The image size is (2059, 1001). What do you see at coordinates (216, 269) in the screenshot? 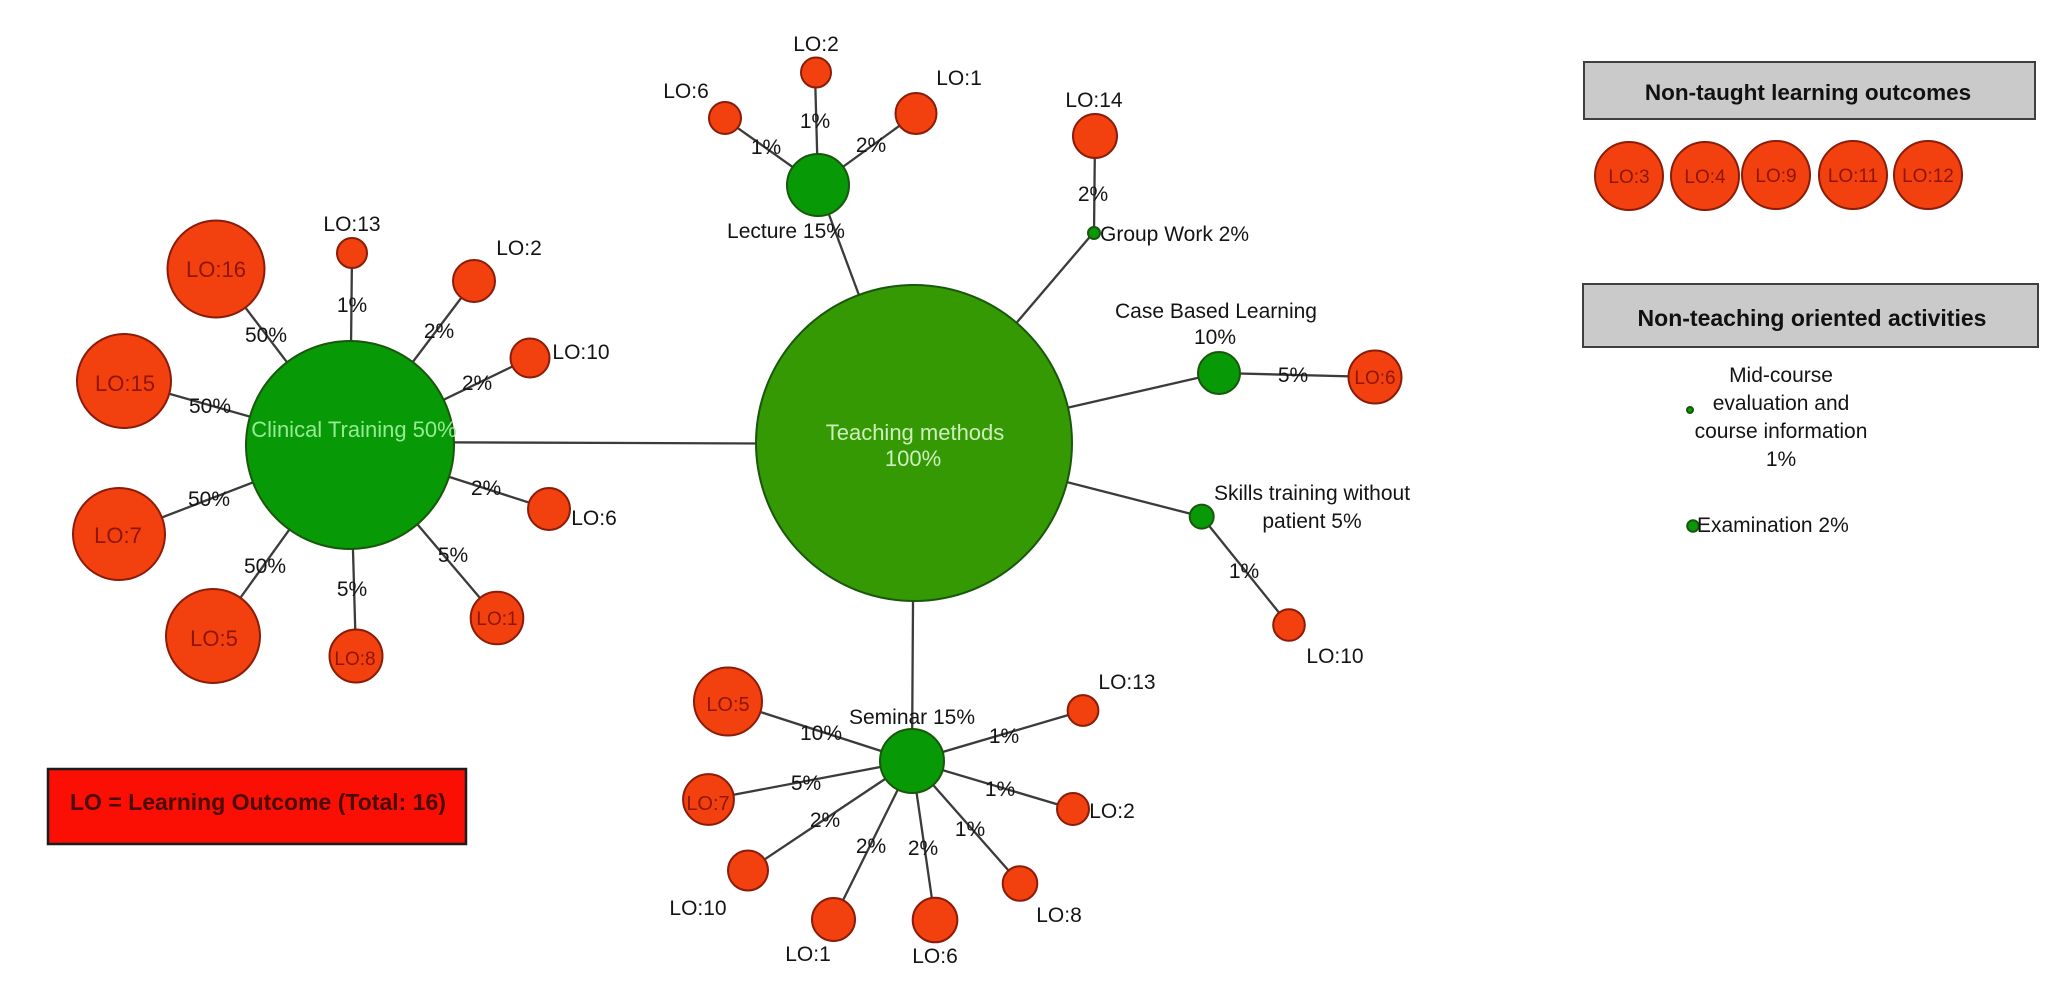
I see `svg-text: LO:16` at bounding box center [216, 269].